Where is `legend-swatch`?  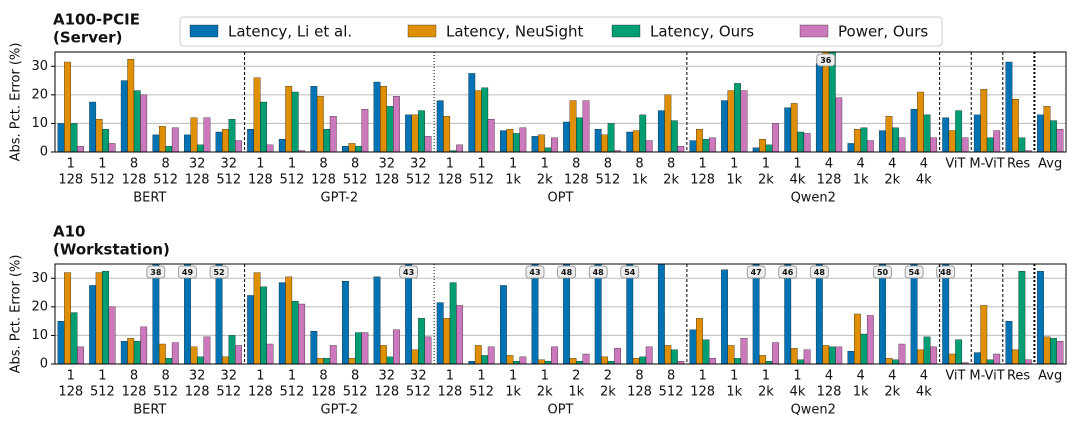
legend-swatch is located at coordinates (422, 31).